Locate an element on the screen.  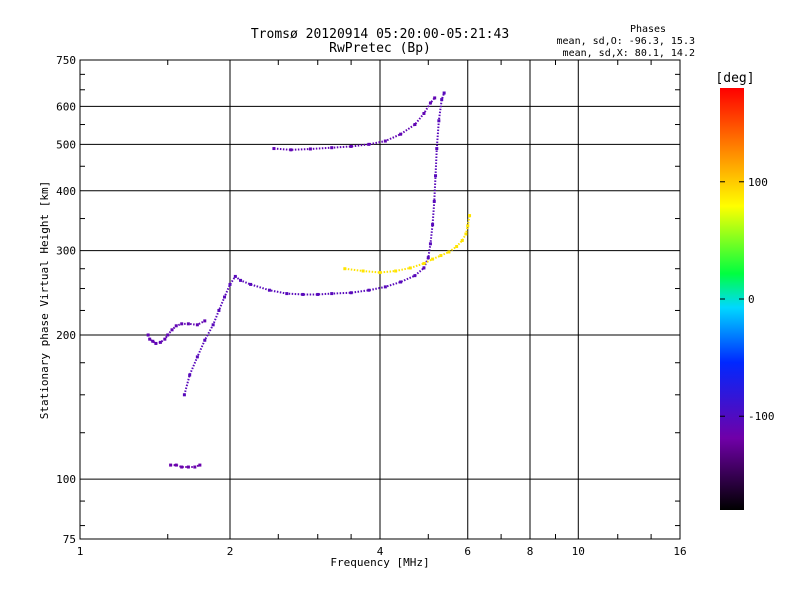
chart-subtitle: RwPretec (Bp) is located at coordinates (380, 48).